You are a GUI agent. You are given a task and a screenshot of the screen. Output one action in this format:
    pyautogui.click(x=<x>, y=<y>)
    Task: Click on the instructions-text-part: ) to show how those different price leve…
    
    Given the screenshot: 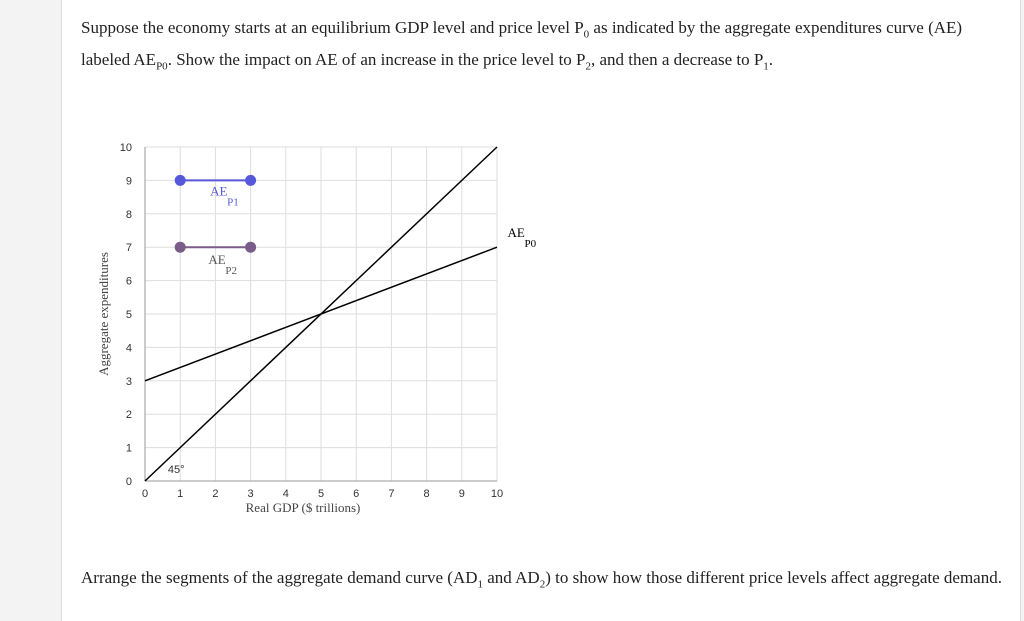 What is the action you would take?
    pyautogui.click(x=773, y=577)
    